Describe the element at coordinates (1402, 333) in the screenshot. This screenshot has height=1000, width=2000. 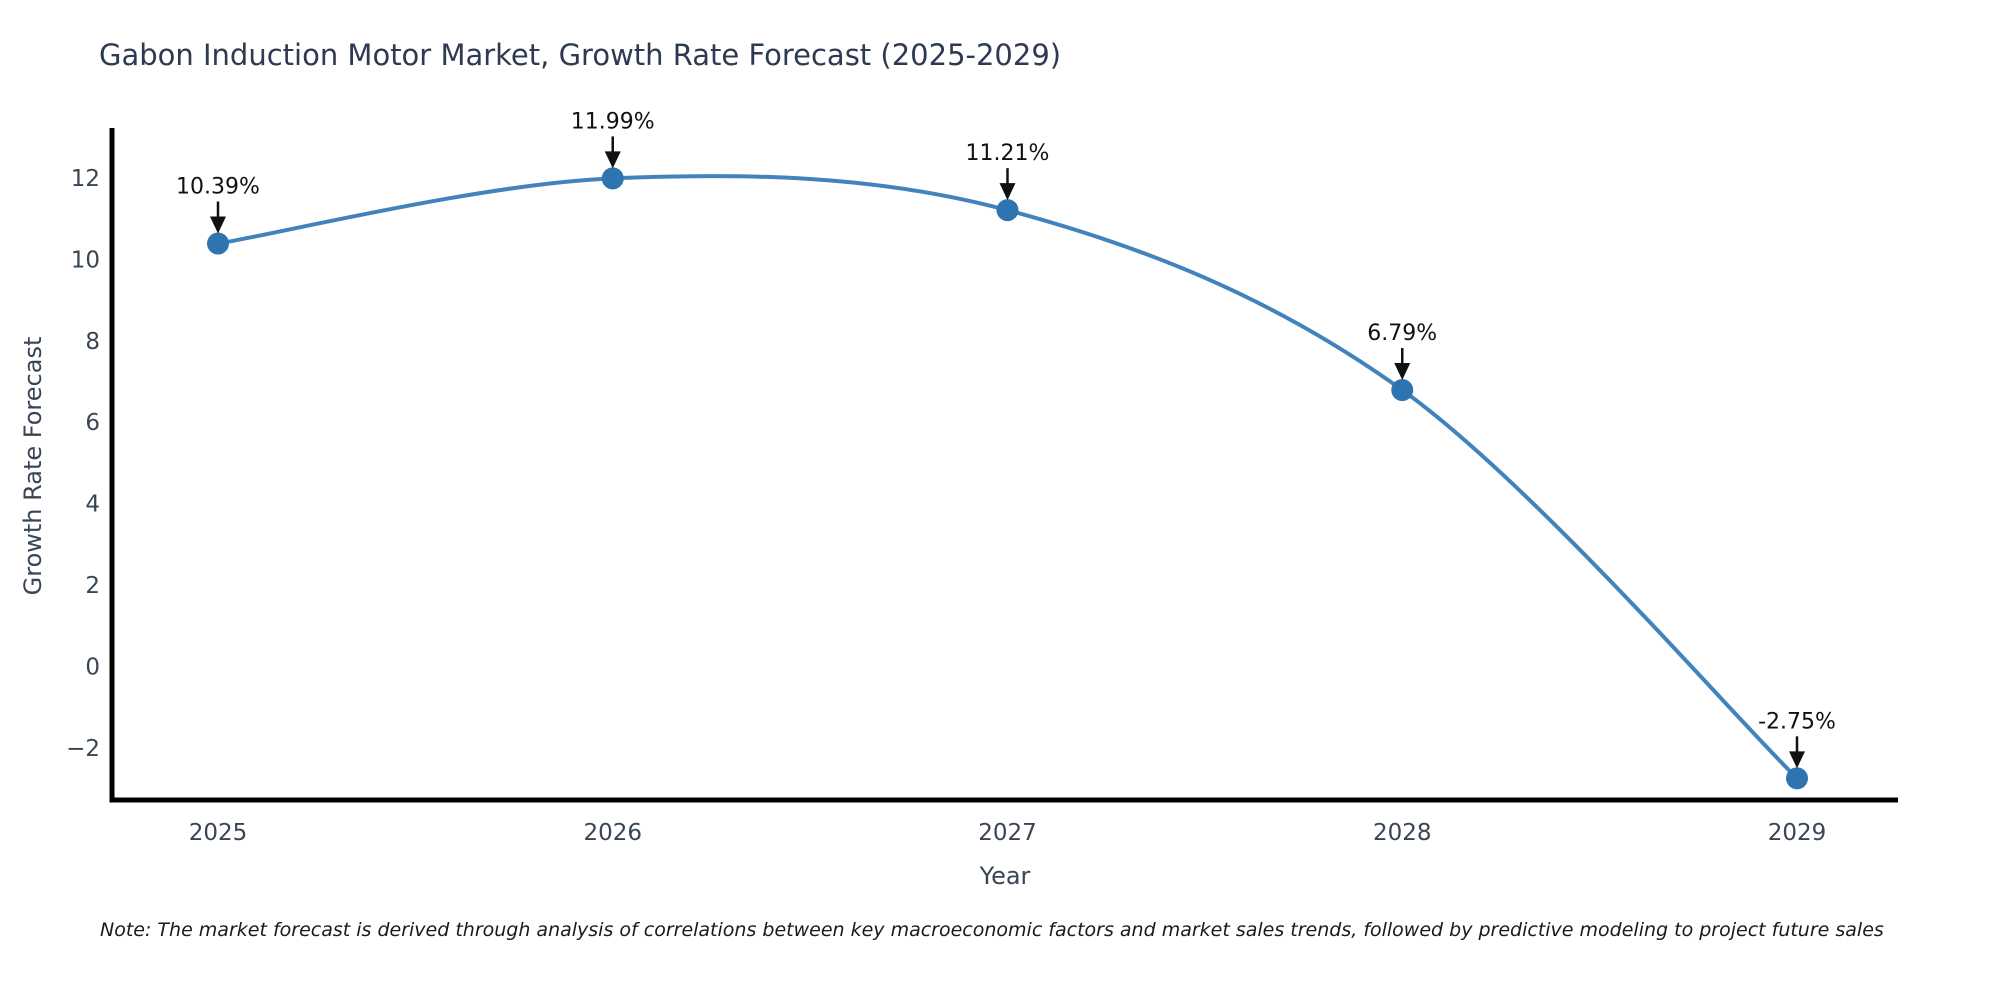
I see `annotation-label: 6.79%` at that location.